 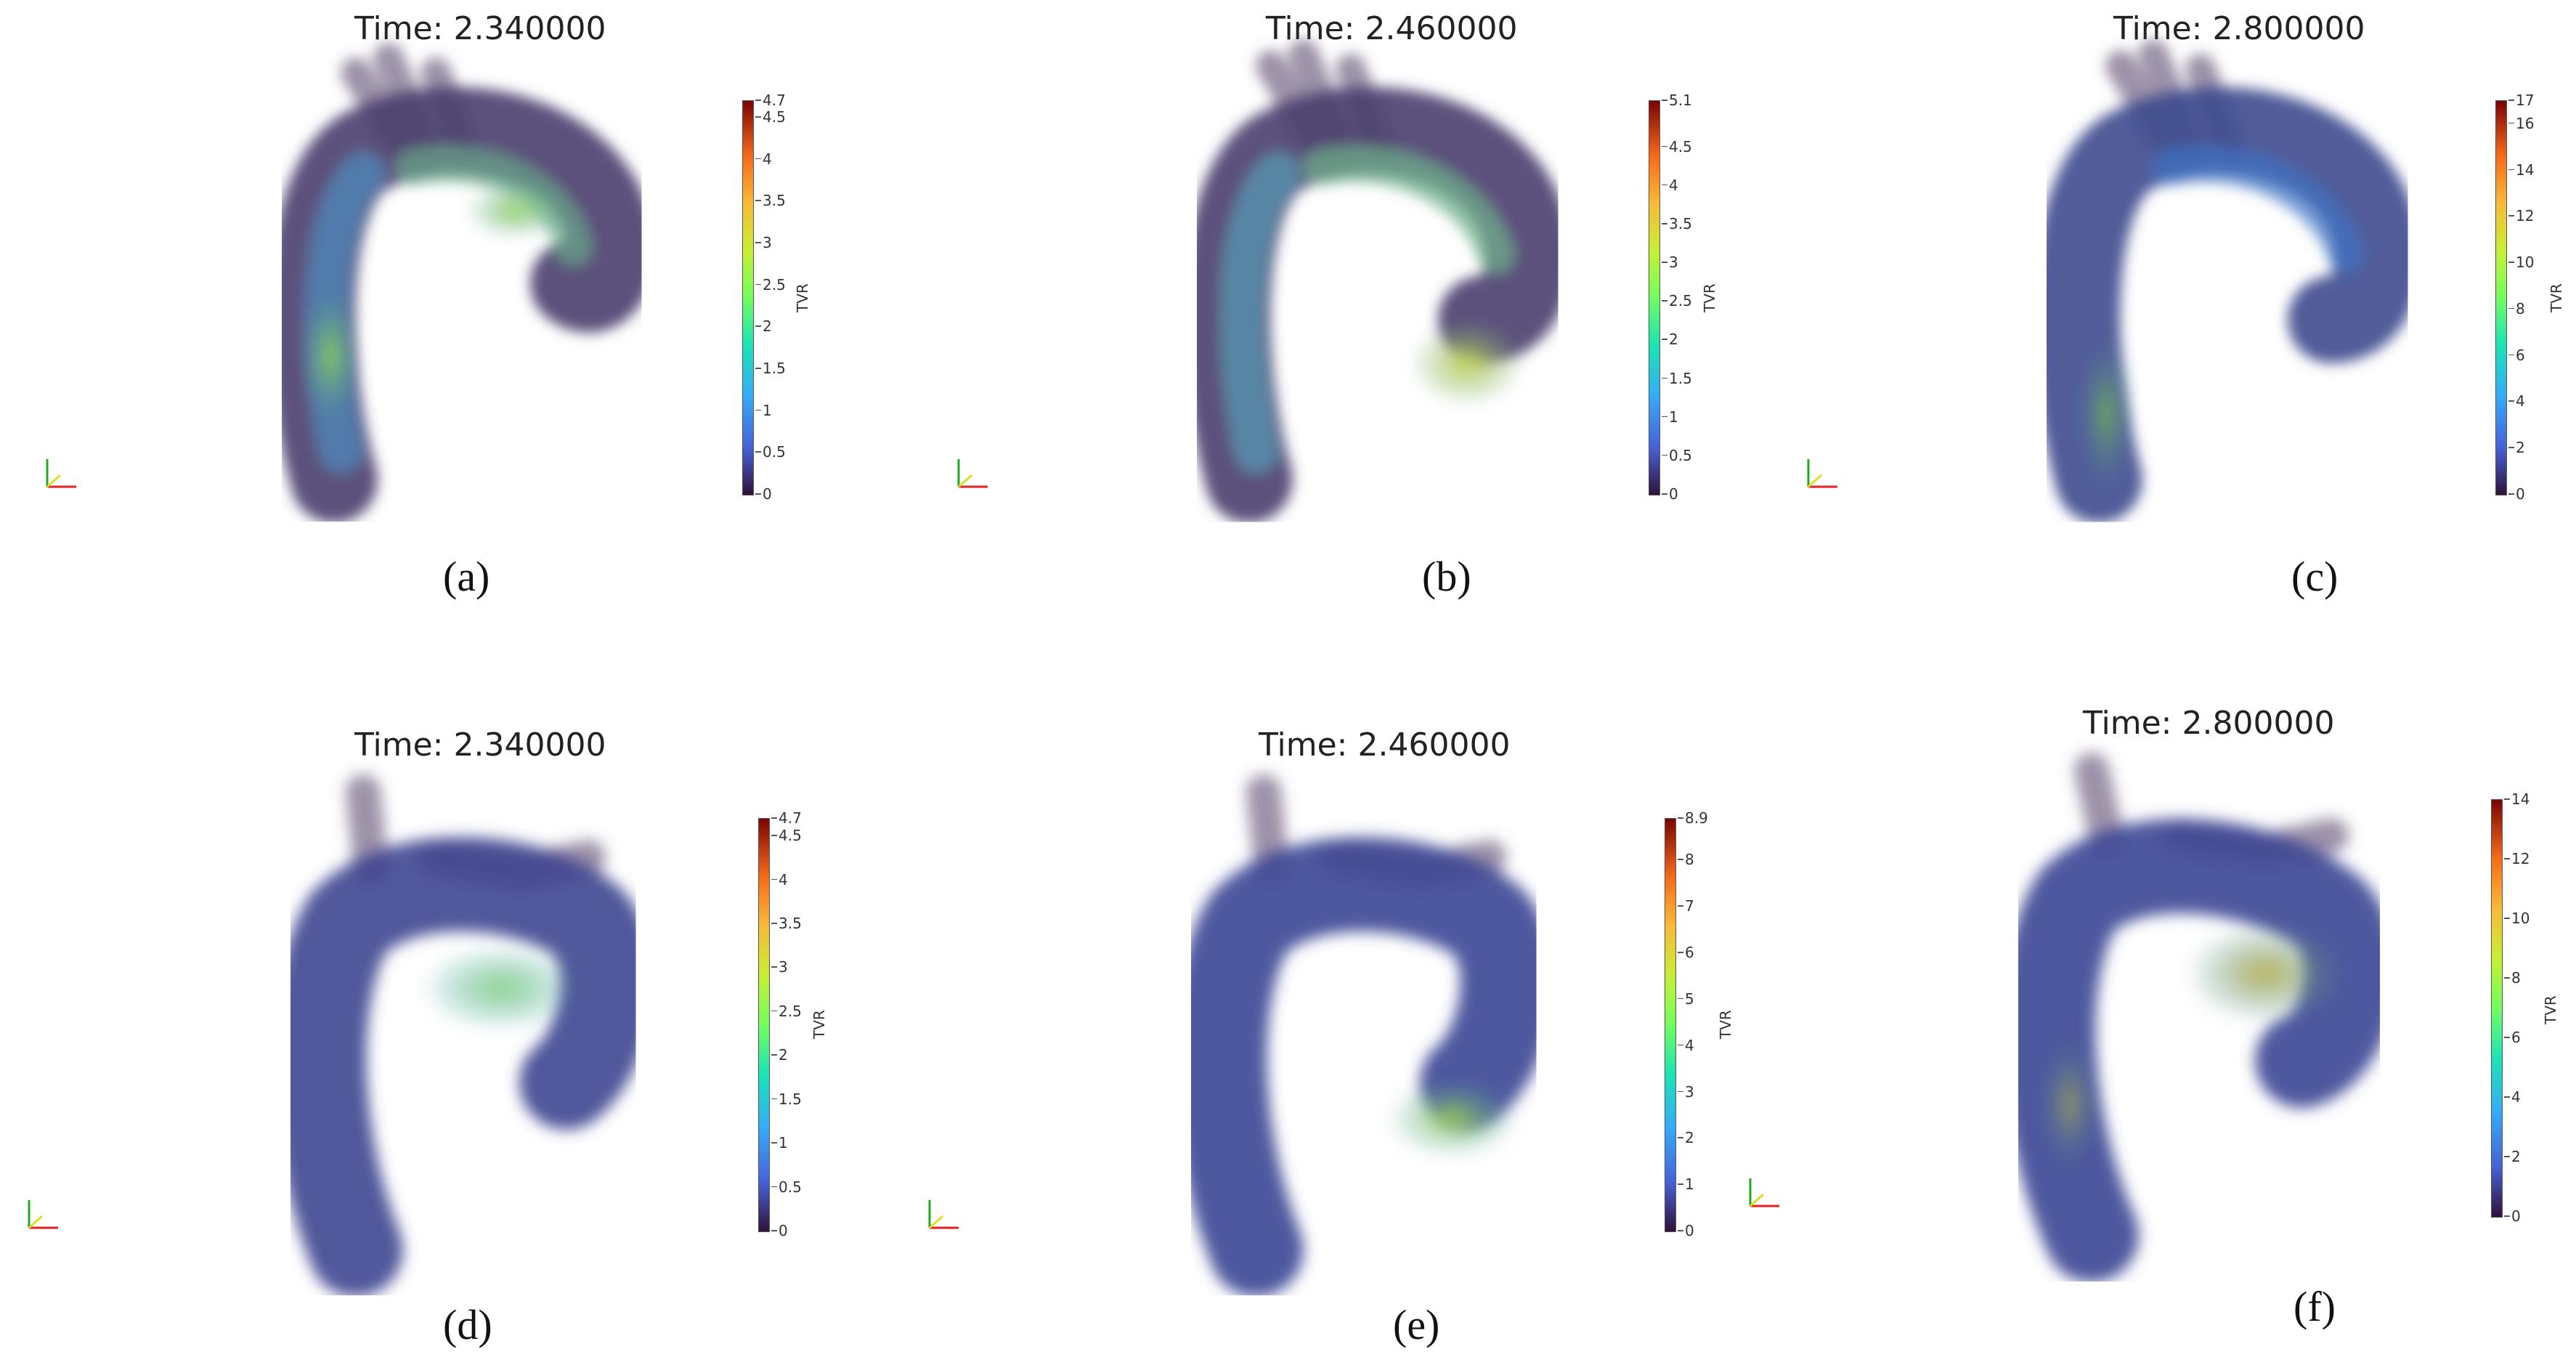 I want to click on aorta-render-c, so click(x=2227, y=281).